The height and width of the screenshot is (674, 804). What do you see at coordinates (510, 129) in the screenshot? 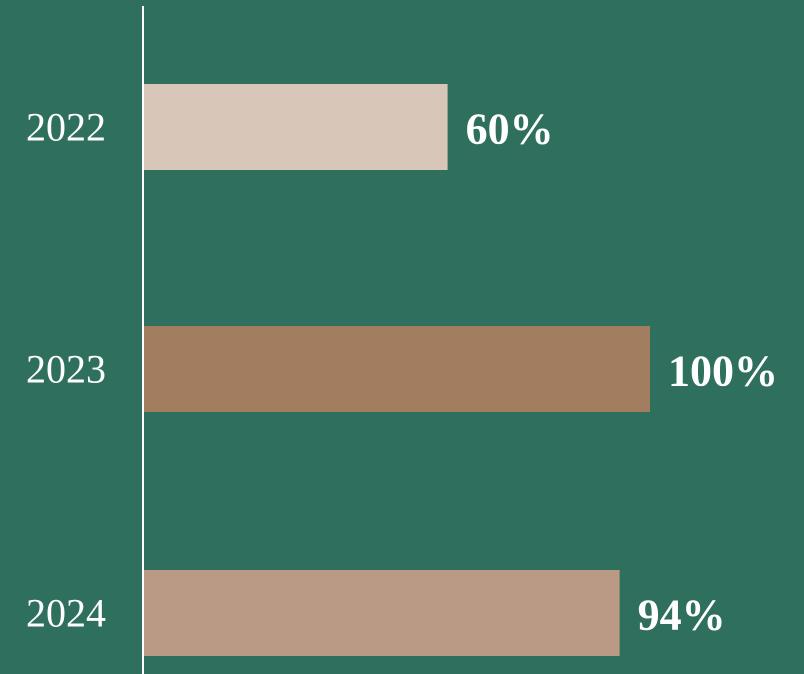
I see `value-label-2022: 60%` at bounding box center [510, 129].